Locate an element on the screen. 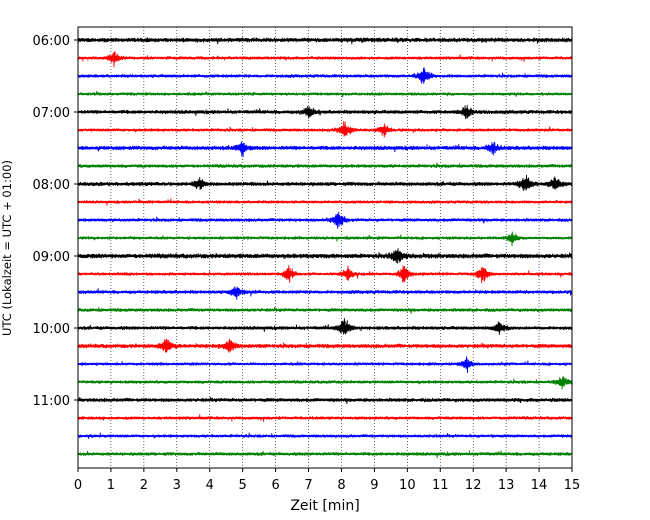  x-axis: 0 1 2 3 4 5 6 7 8 9 10 11 12 13 14 15 is located at coordinates (327, 480).